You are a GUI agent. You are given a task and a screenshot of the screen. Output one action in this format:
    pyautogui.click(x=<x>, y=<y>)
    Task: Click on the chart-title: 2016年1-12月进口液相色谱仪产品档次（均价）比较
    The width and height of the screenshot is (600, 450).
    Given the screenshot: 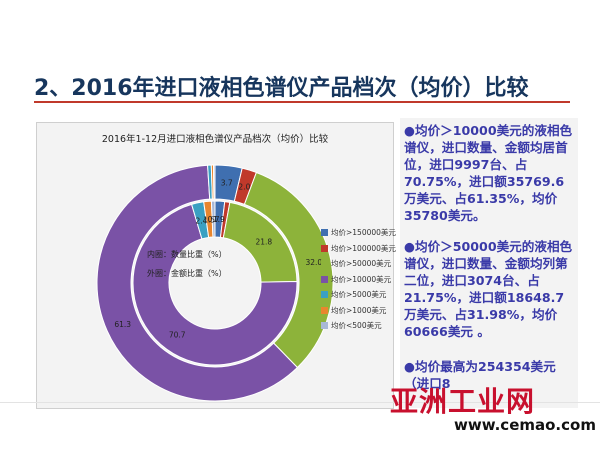 What is the action you would take?
    pyautogui.click(x=215, y=139)
    